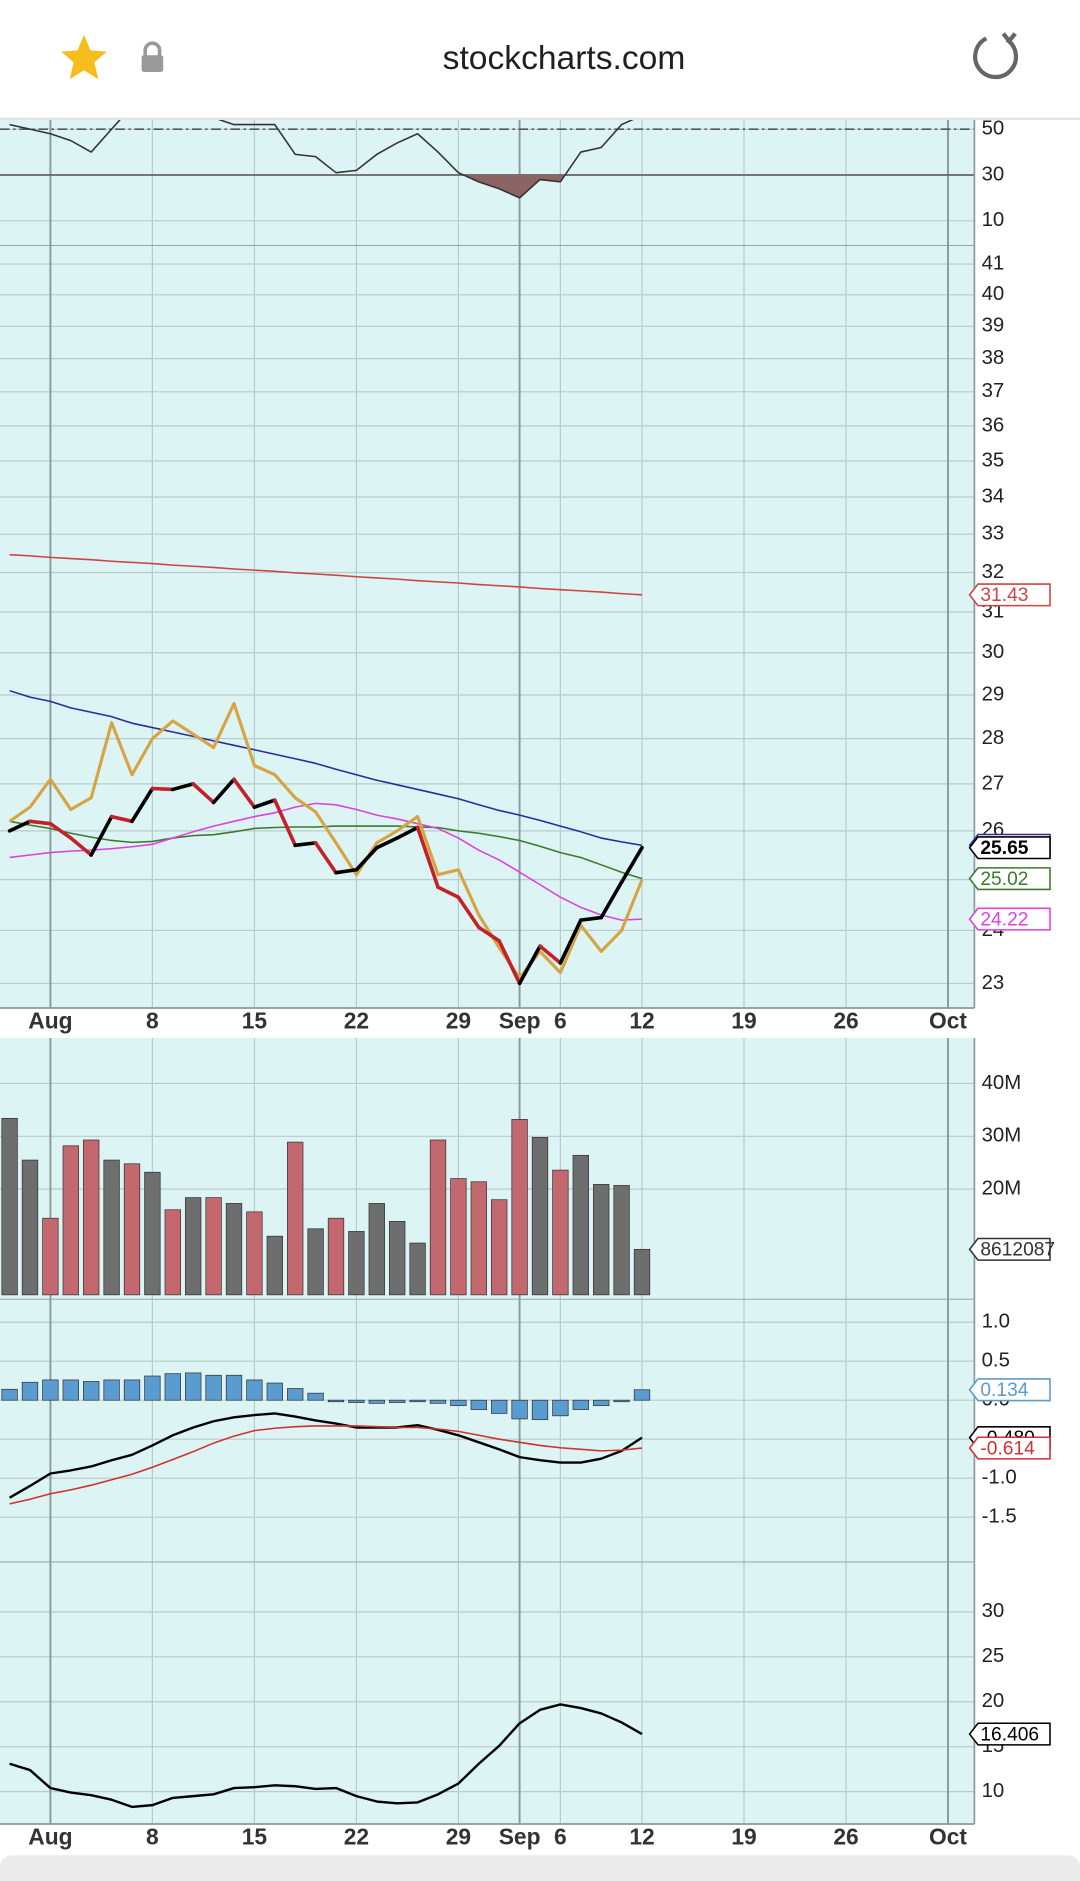  Describe the element at coordinates (993, 1701) in the screenshot. I see `y-tick-label: 20` at that location.